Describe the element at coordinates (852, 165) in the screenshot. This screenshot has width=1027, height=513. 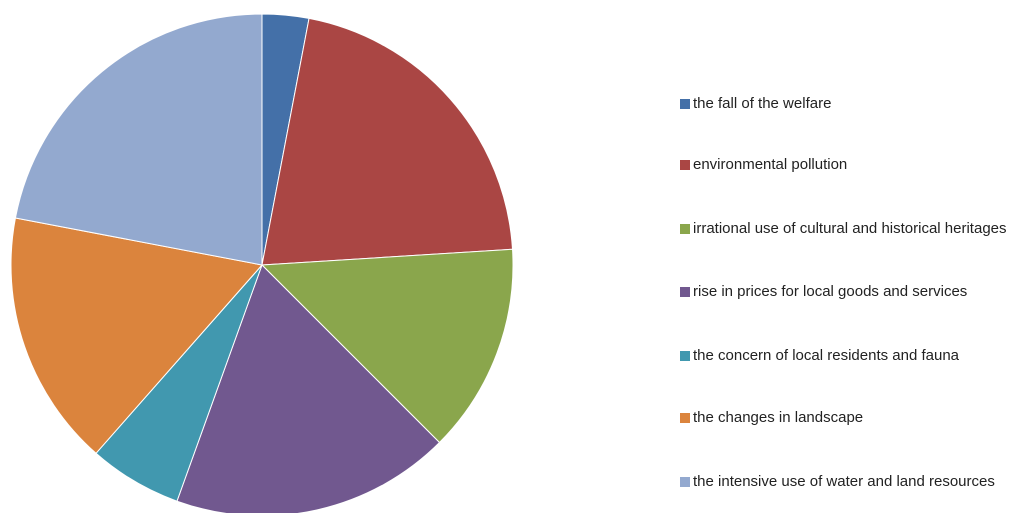
I see `legend-item: environmental pollution` at that location.